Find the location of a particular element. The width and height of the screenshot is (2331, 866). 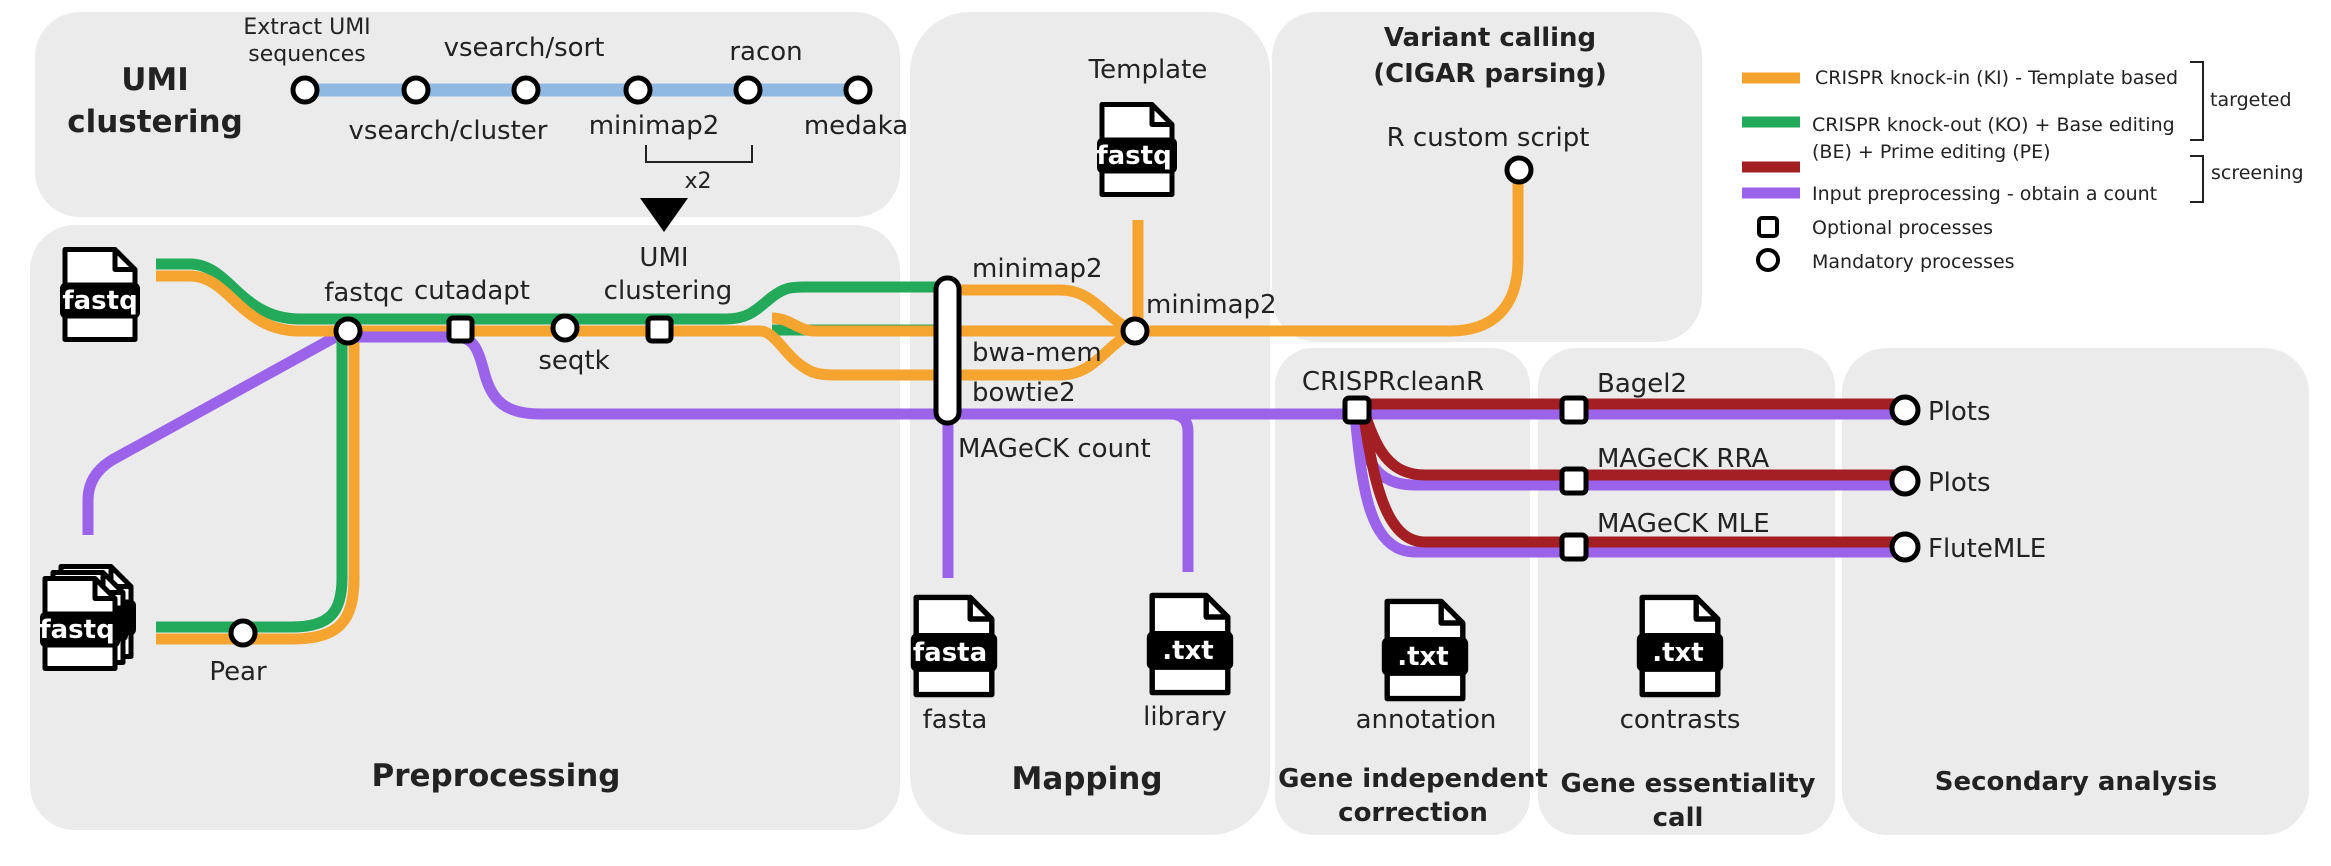

legend-targeted-label: targeted is located at coordinates (2251, 100).